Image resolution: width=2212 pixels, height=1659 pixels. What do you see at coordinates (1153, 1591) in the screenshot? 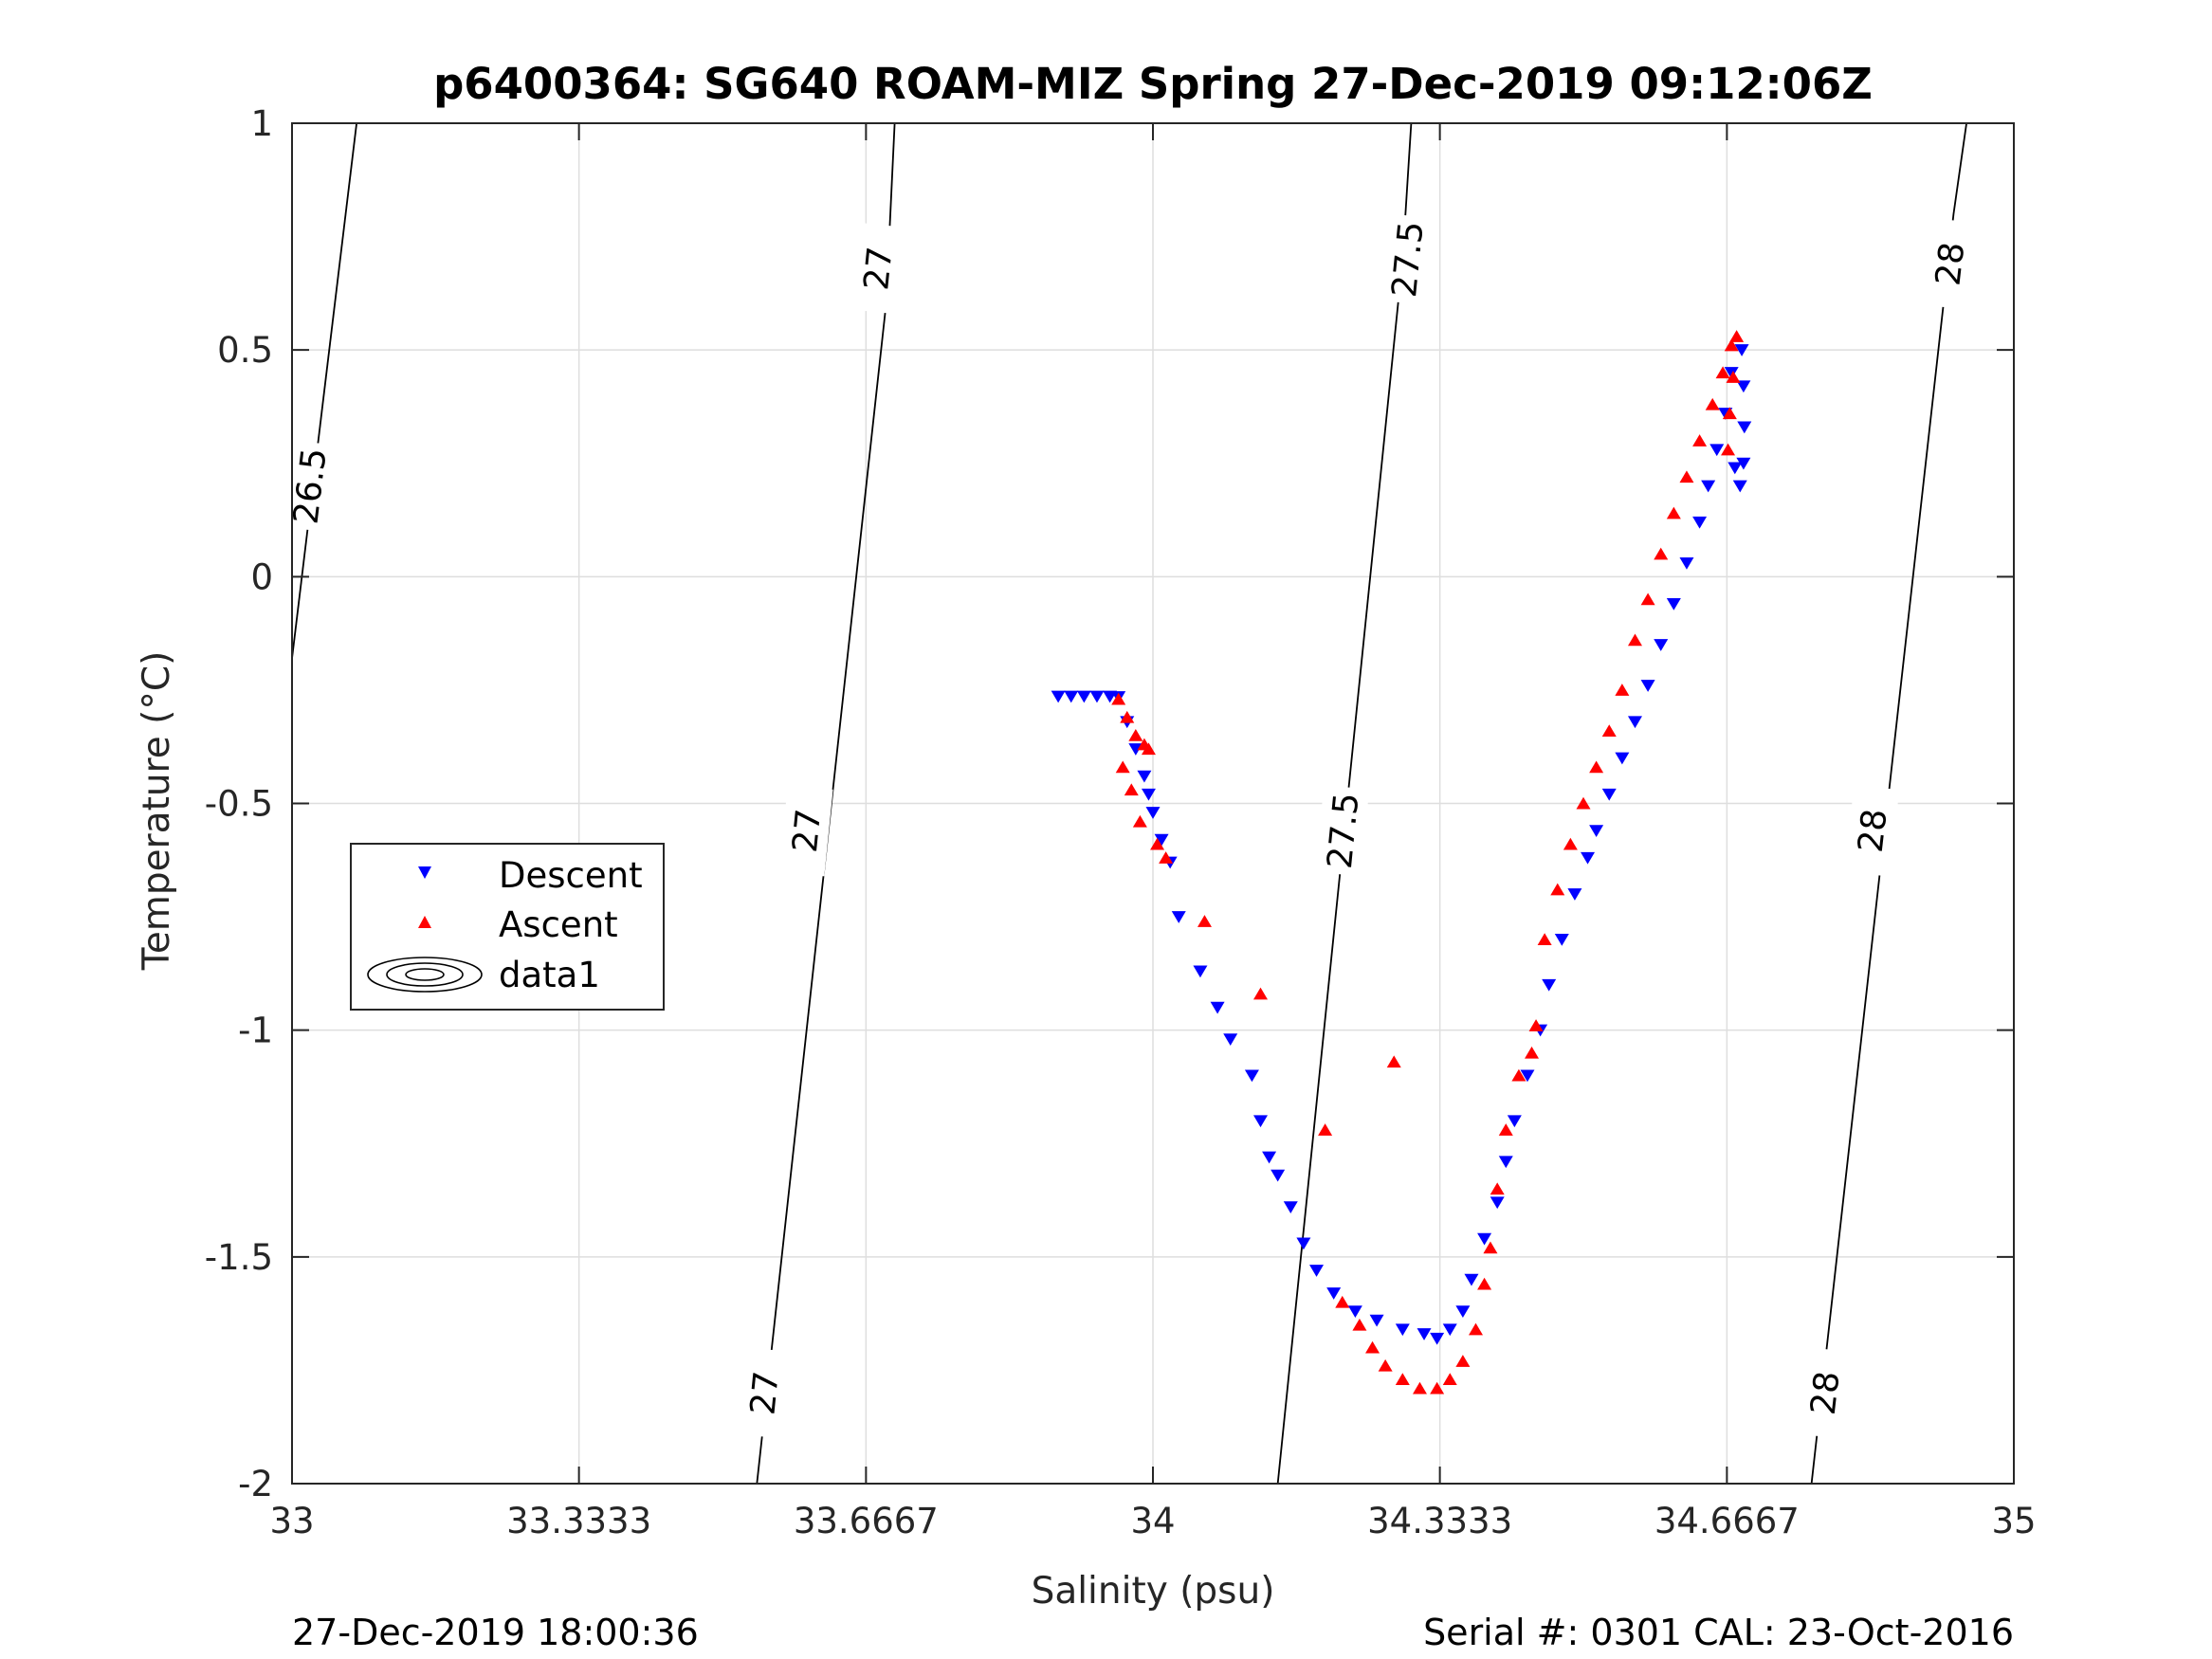
I see `x-axis-label: Salinity (psu)` at bounding box center [1153, 1591].